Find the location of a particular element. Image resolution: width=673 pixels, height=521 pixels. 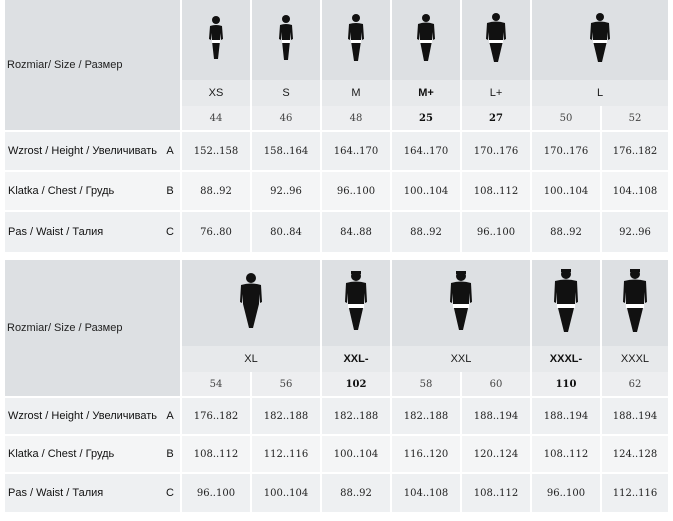

figure-l is located at coordinates (600, 40).